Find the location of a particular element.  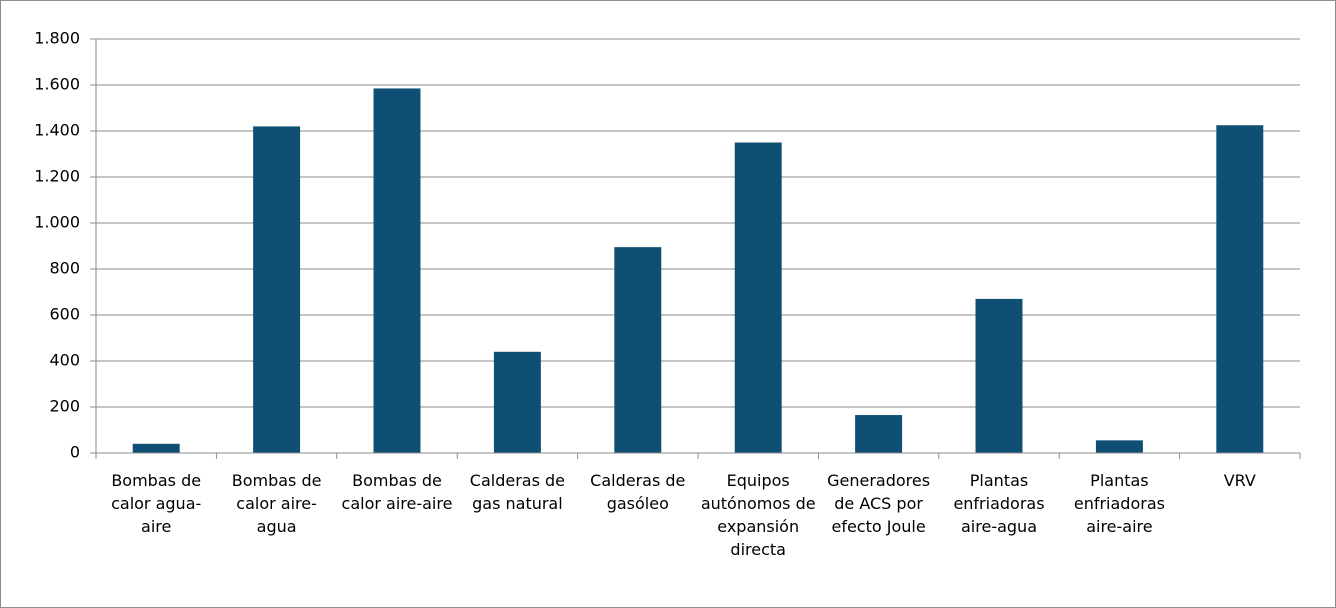

y-tick-label: 1.400 is located at coordinates (57, 130).